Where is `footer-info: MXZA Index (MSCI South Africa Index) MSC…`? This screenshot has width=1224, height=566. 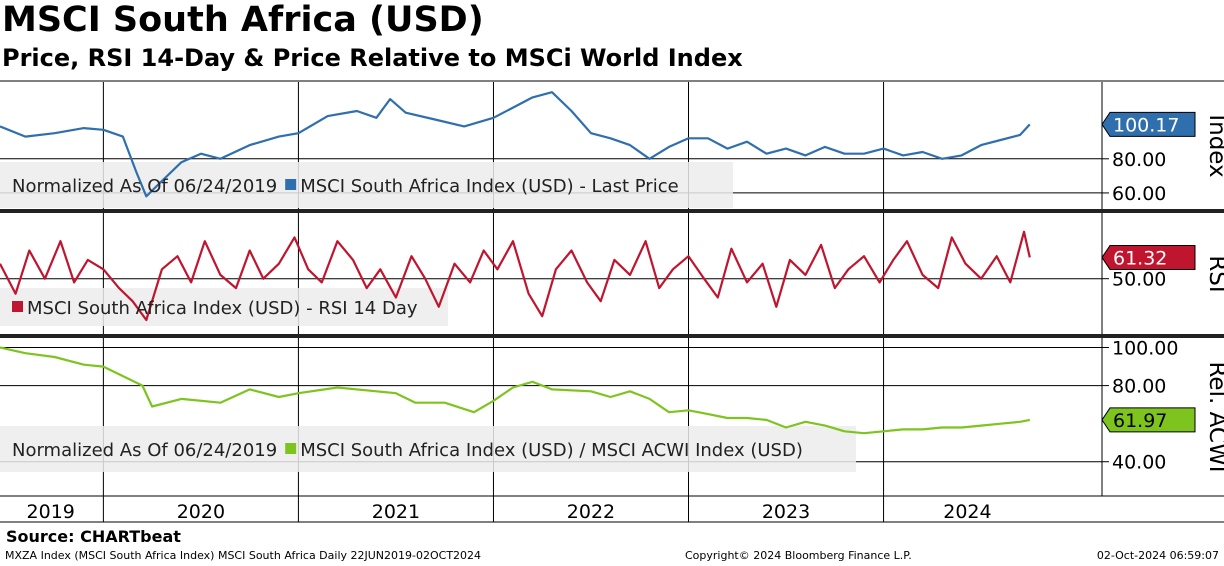 footer-info: MXZA Index (MSCI South Africa Index) MSC… is located at coordinates (243, 555).